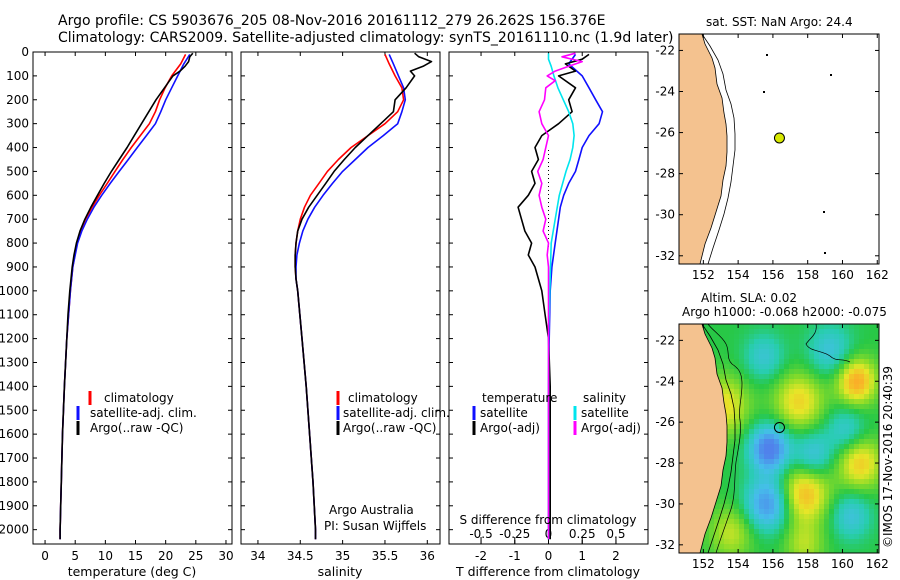 This screenshot has width=900, height=580. What do you see at coordinates (139, 398) in the screenshot?
I see `legend-label-climatology: climatology` at bounding box center [139, 398].